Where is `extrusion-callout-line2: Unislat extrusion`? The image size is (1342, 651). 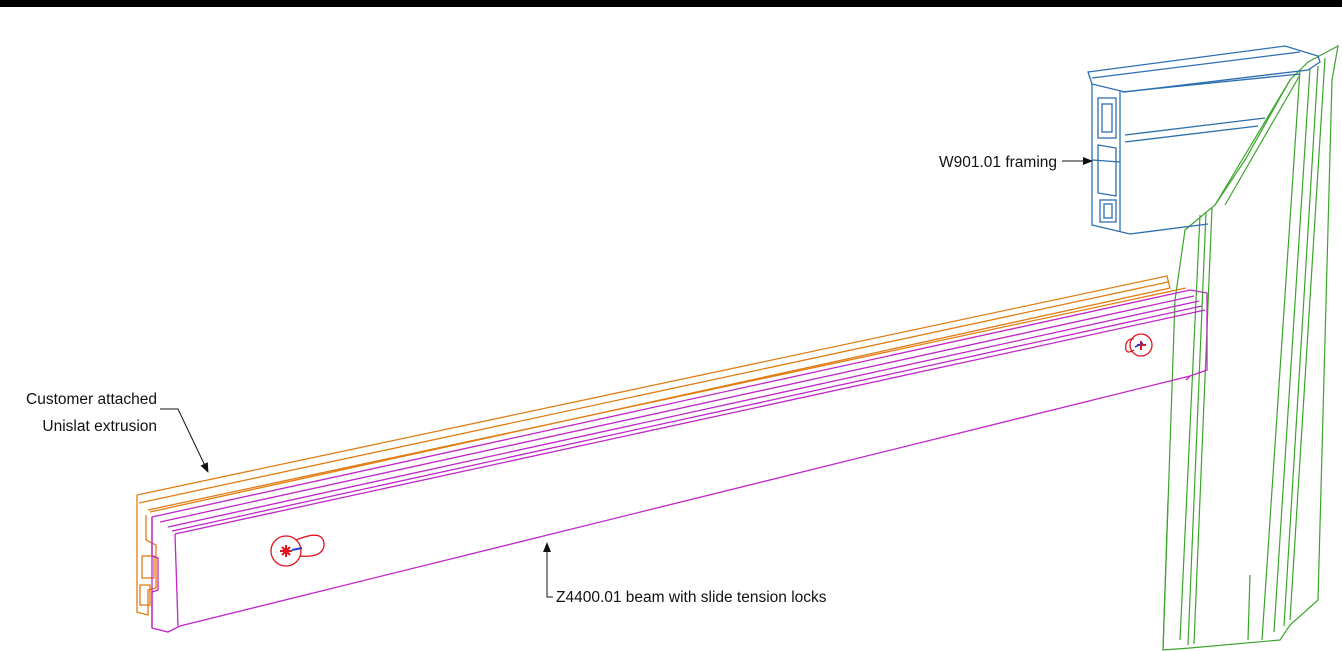 extrusion-callout-line2: Unislat extrusion is located at coordinates (99, 426).